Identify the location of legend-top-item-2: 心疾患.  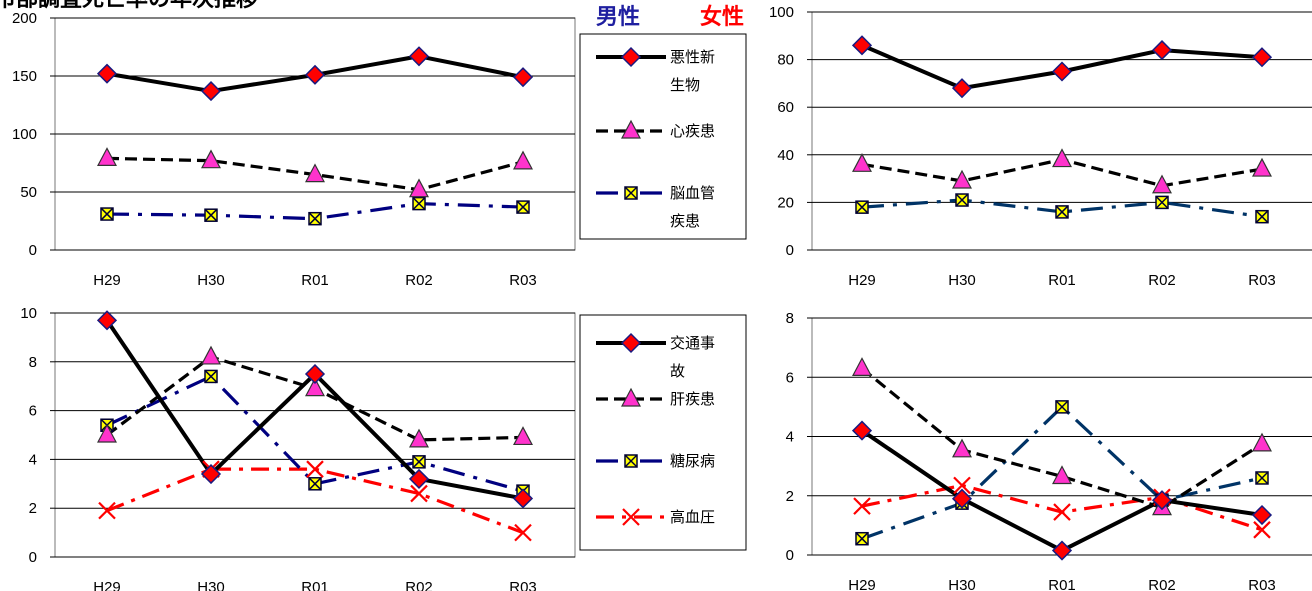
(692, 131).